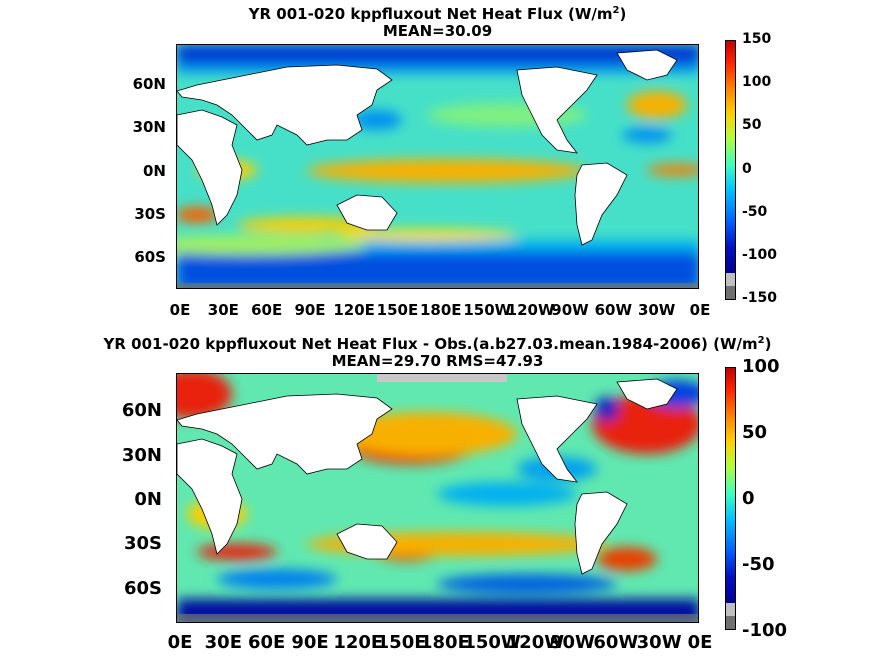  Describe the element at coordinates (570, 310) in the screenshot. I see `panel1-lon-label: 90W` at that location.